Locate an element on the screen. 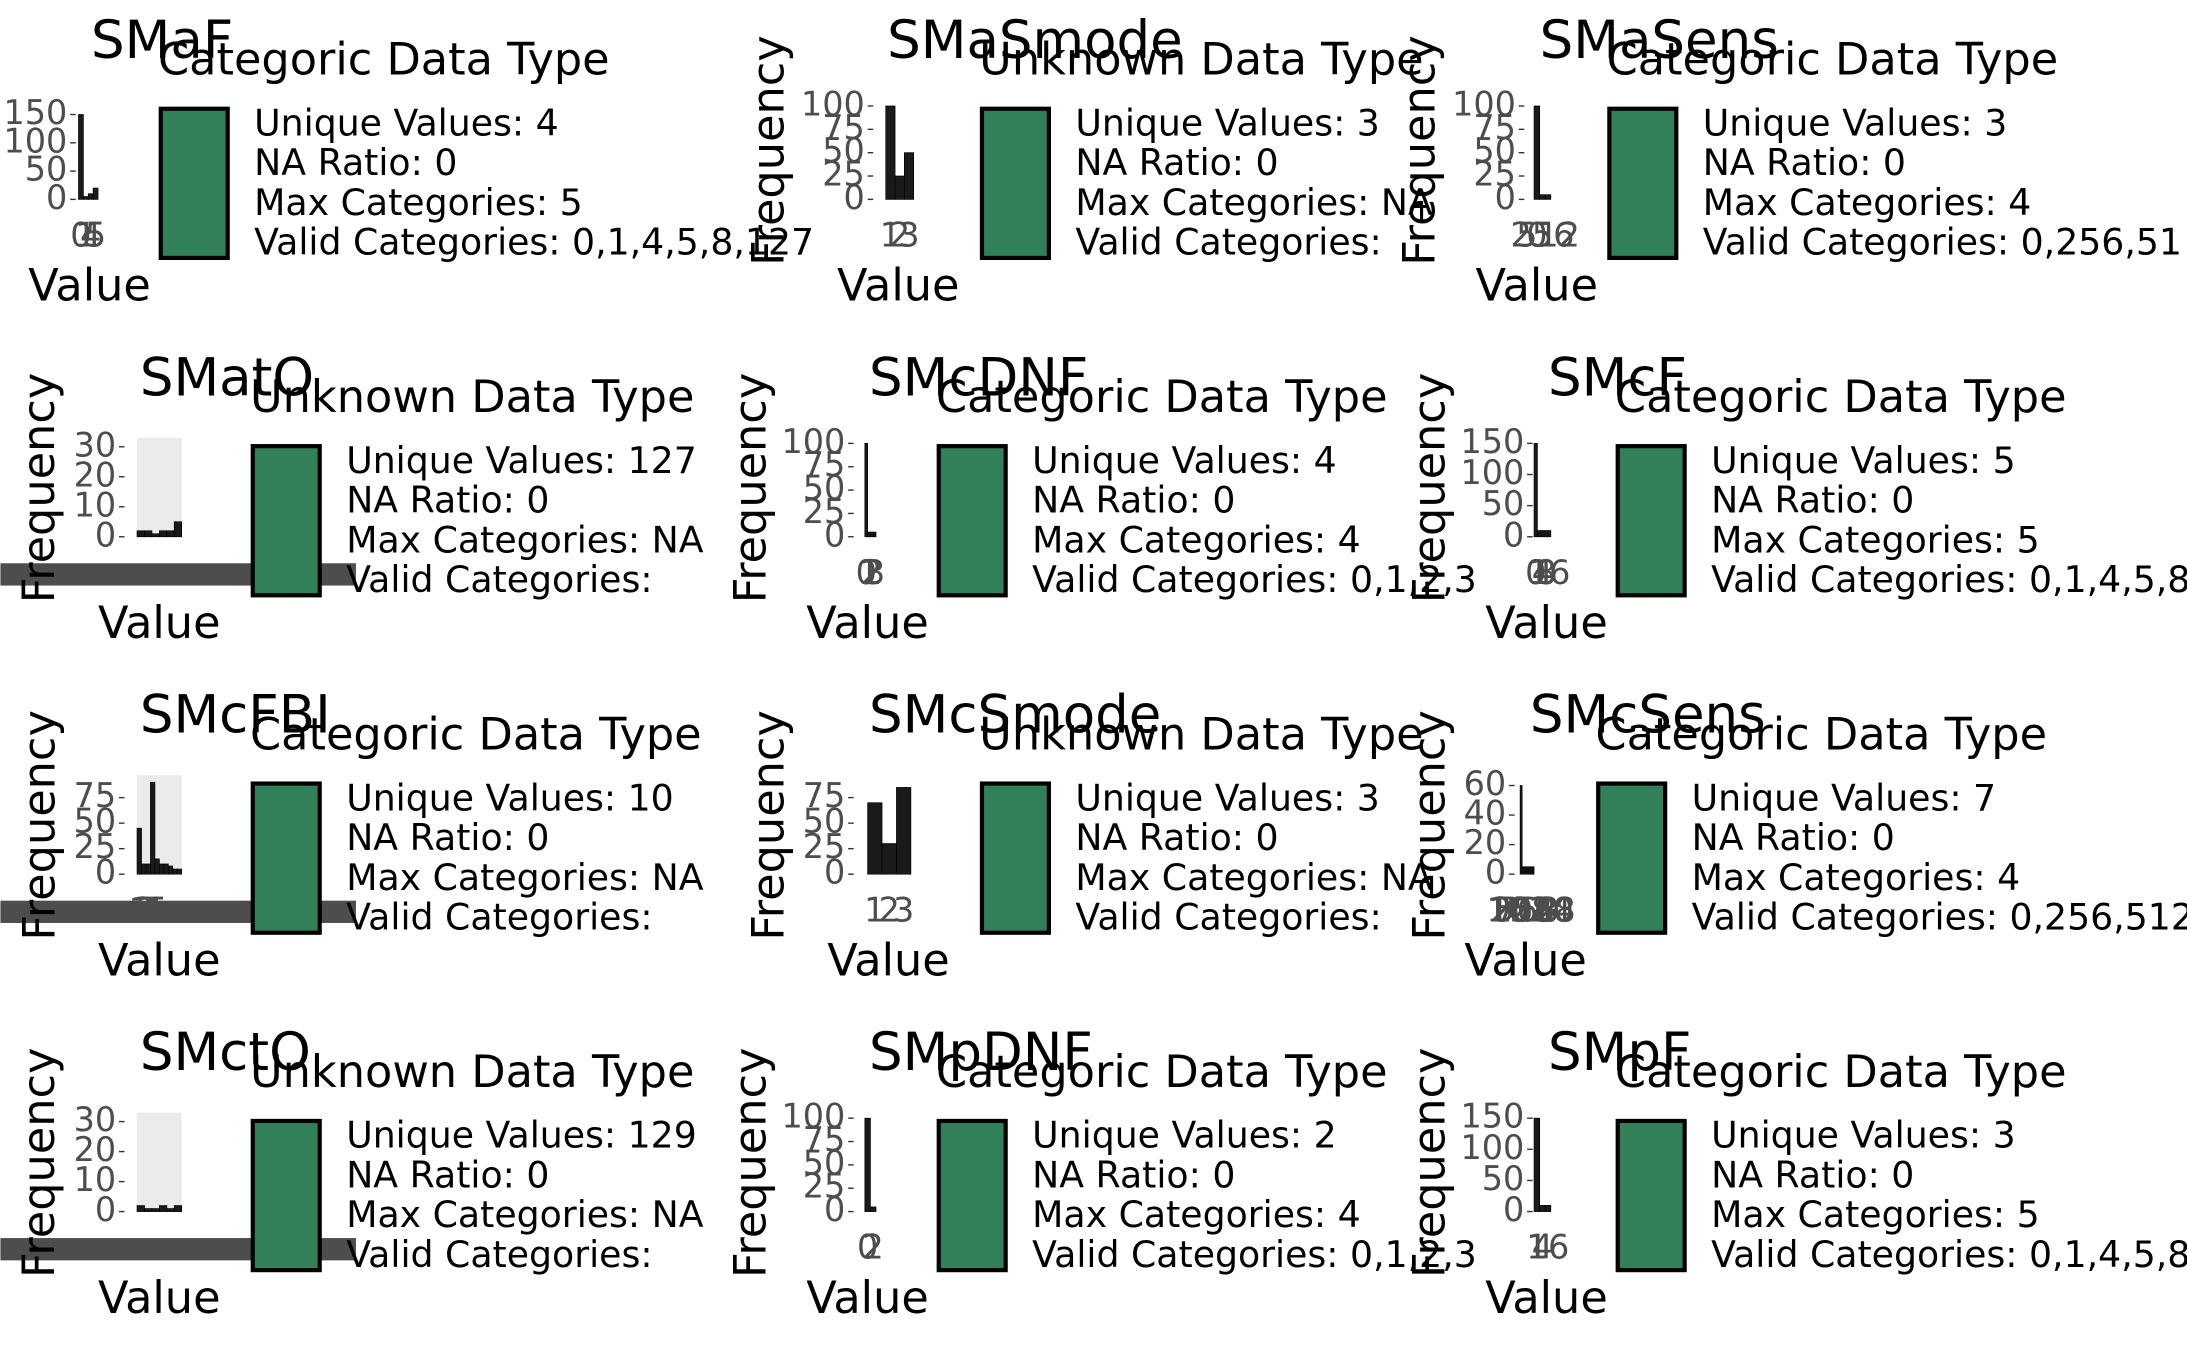 Image resolution: width=2187 pixels, height=1351 pixels. panel-title: SMctO is located at coordinates (225, 1052).